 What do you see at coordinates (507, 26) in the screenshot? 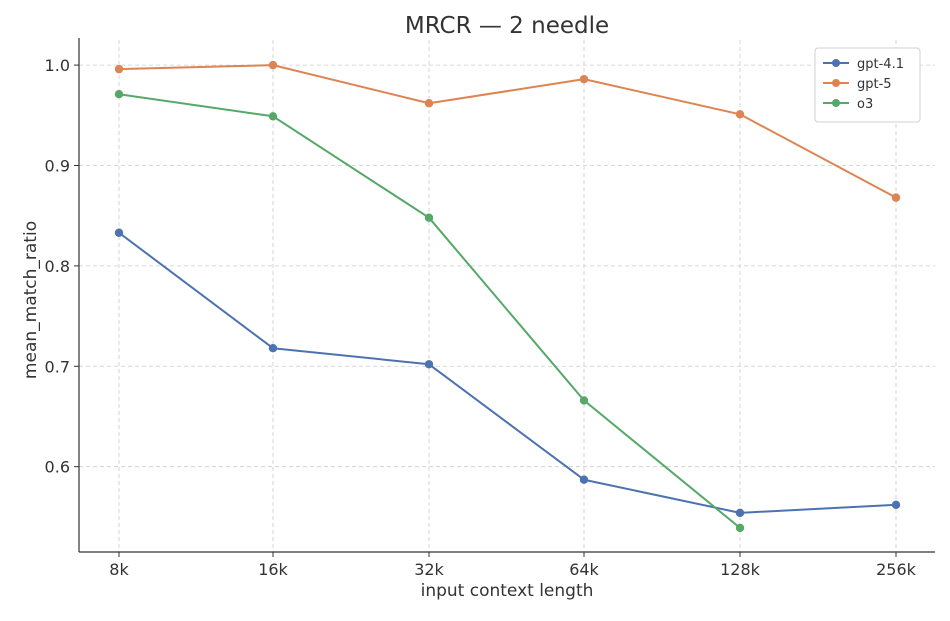
I see `chart-title: MRCR — 2 needle` at bounding box center [507, 26].